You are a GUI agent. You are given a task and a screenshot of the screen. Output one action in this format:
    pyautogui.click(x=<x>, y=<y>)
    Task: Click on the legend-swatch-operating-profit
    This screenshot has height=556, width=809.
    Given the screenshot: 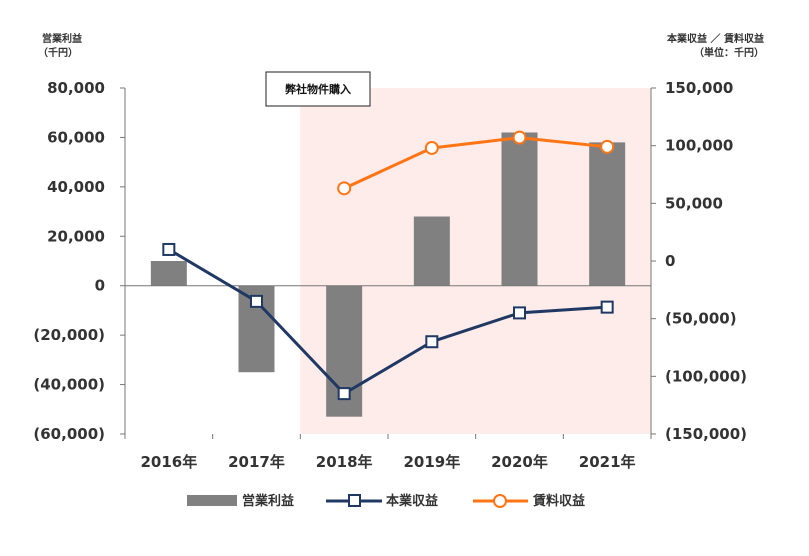 What is the action you would take?
    pyautogui.click(x=212, y=500)
    